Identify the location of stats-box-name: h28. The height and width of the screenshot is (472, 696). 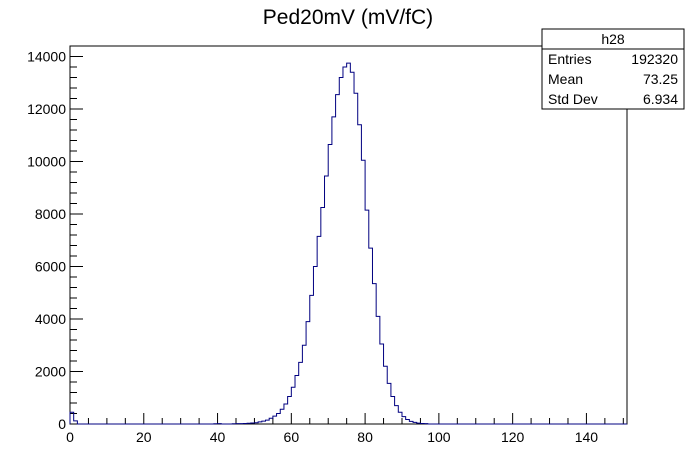
(613, 39).